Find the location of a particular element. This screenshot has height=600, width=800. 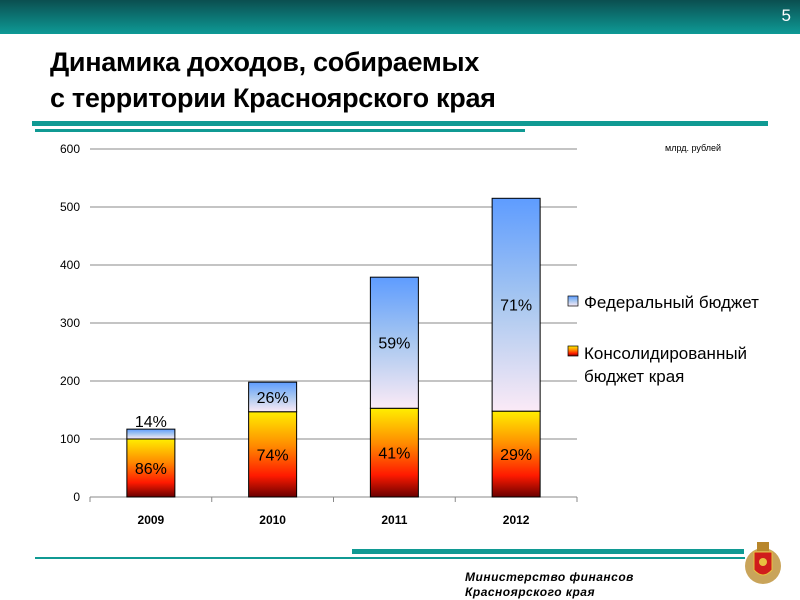

legend-label-federal: Федеральный бюджет is located at coordinates (671, 302).